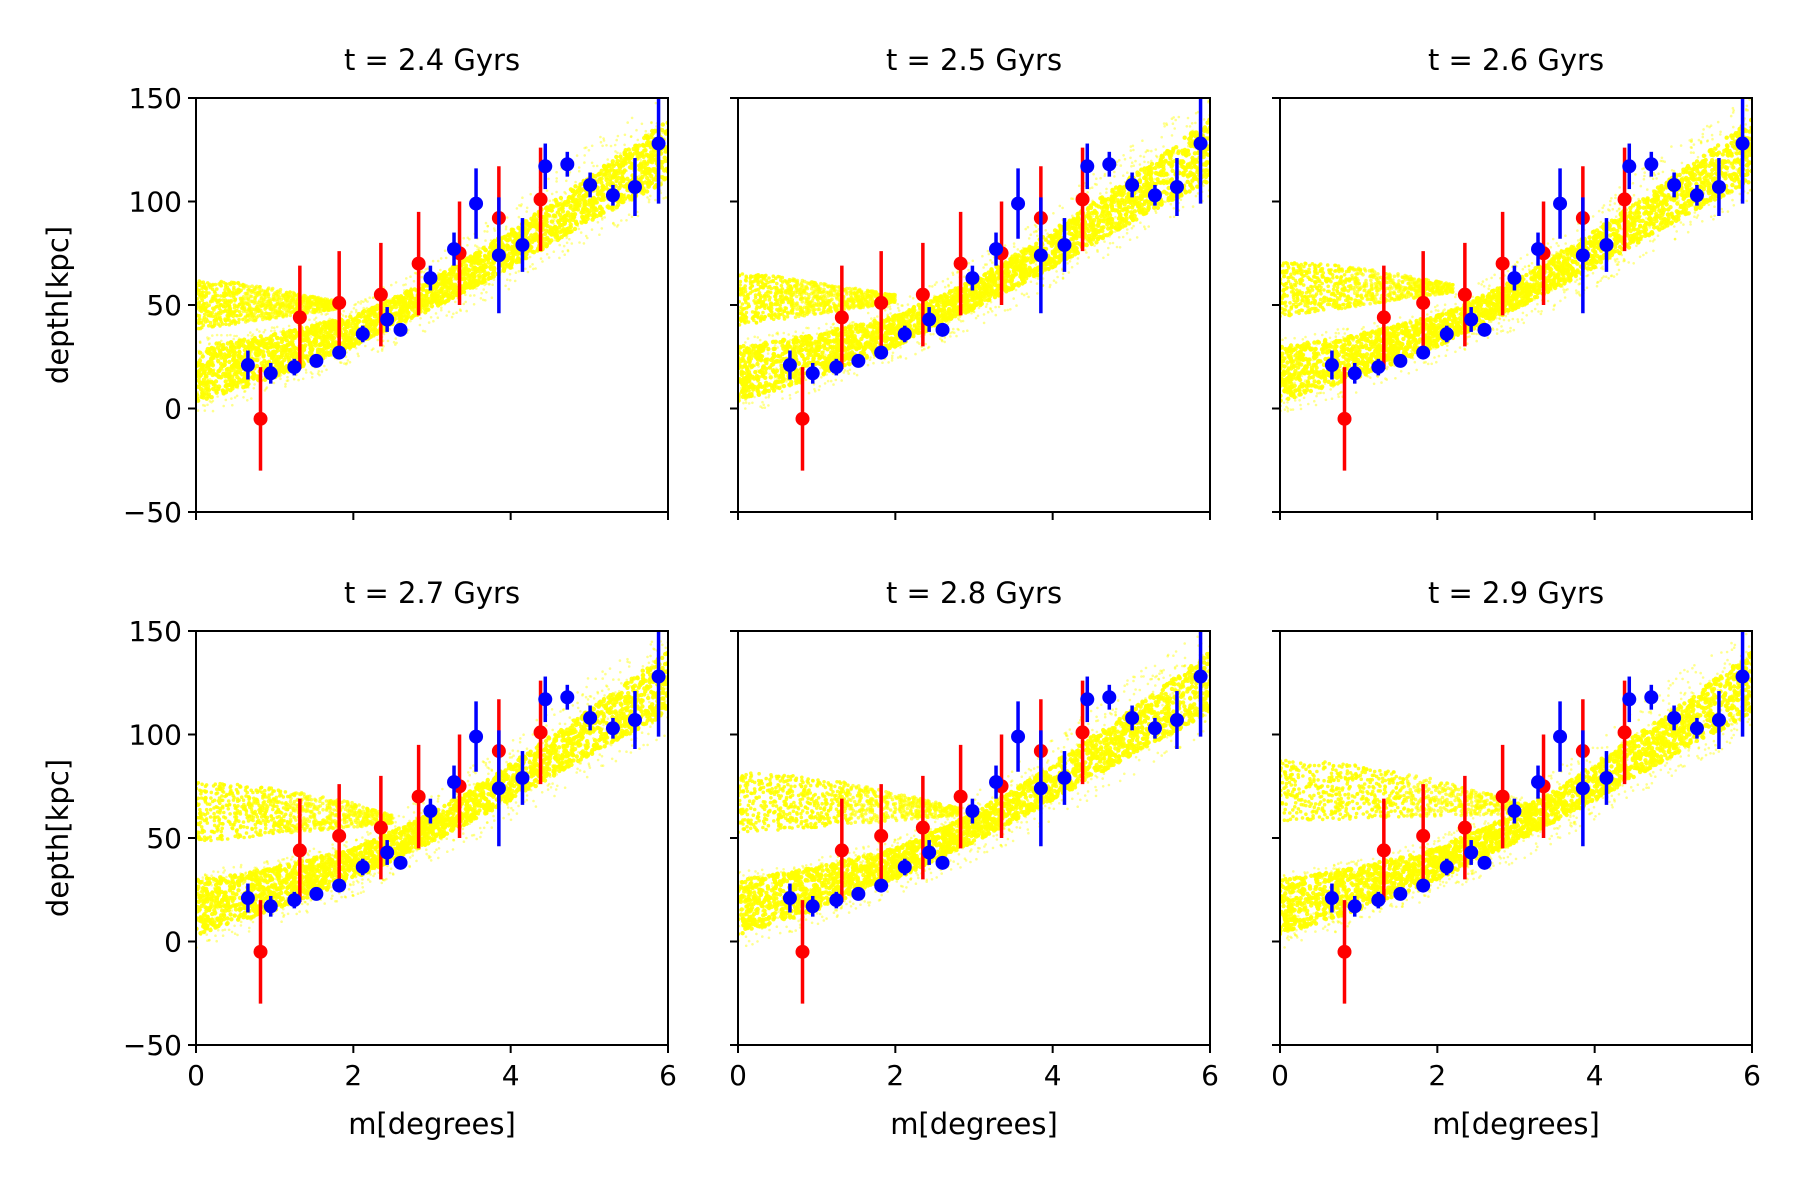 This screenshot has height=1200, width=1800. I want to click on panel-content, so click(432, 284).